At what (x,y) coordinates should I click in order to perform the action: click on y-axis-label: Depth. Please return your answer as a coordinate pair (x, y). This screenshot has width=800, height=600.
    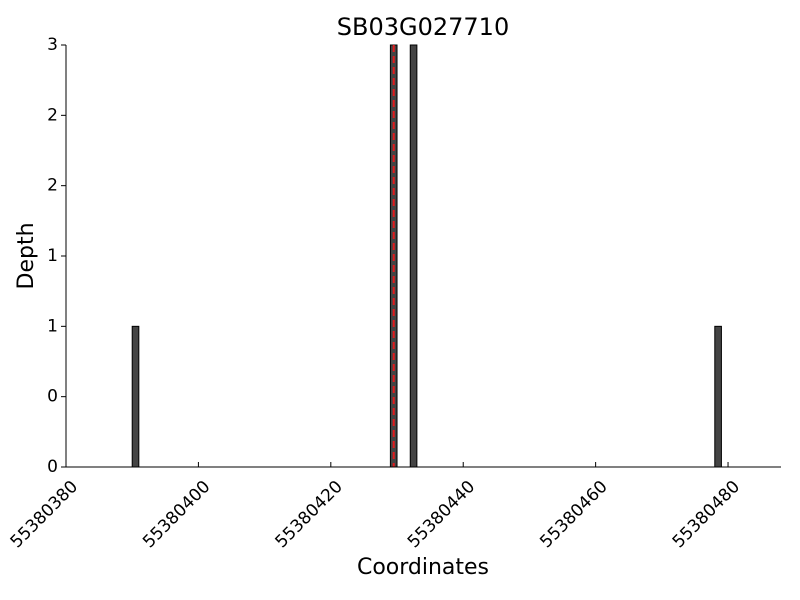
    Looking at the image, I should click on (26, 255).